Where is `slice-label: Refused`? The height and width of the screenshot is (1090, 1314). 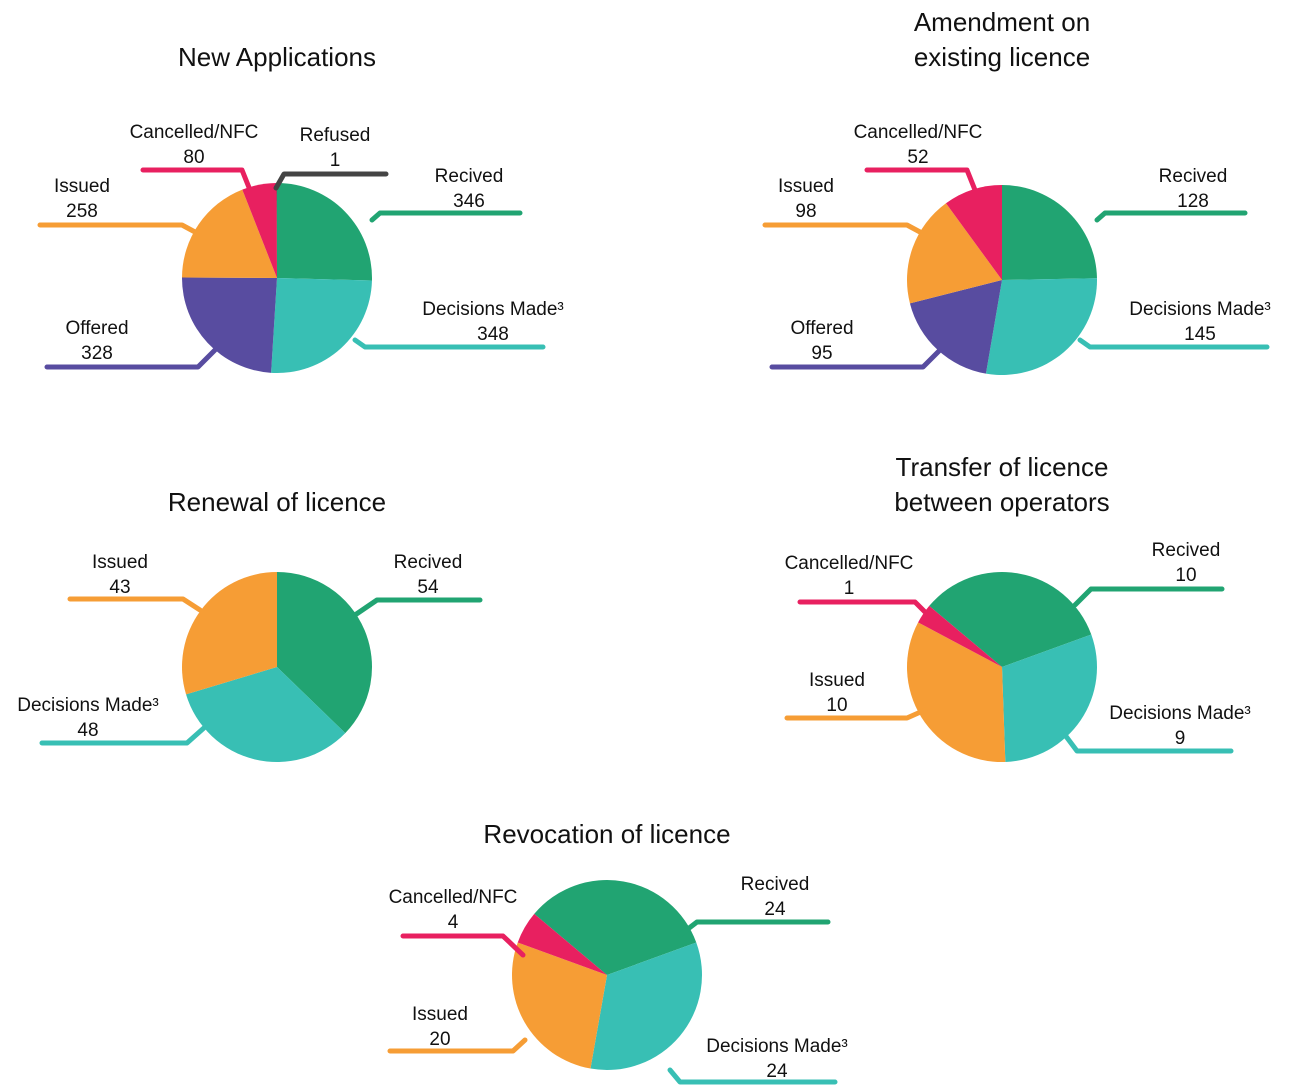
slice-label: Refused is located at coordinates (335, 135).